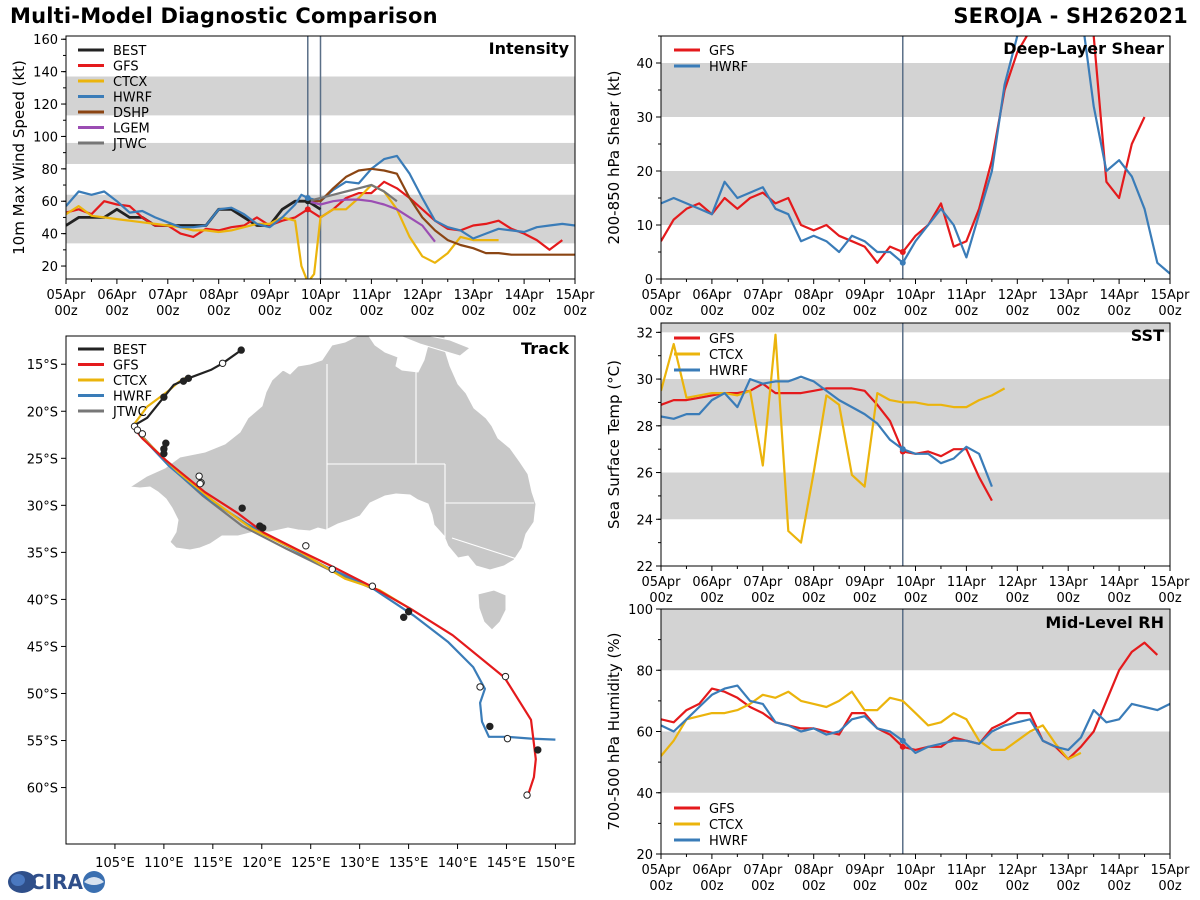 The height and width of the screenshot is (900, 1200). I want to click on y-tick-label: 120, so click(45, 105).